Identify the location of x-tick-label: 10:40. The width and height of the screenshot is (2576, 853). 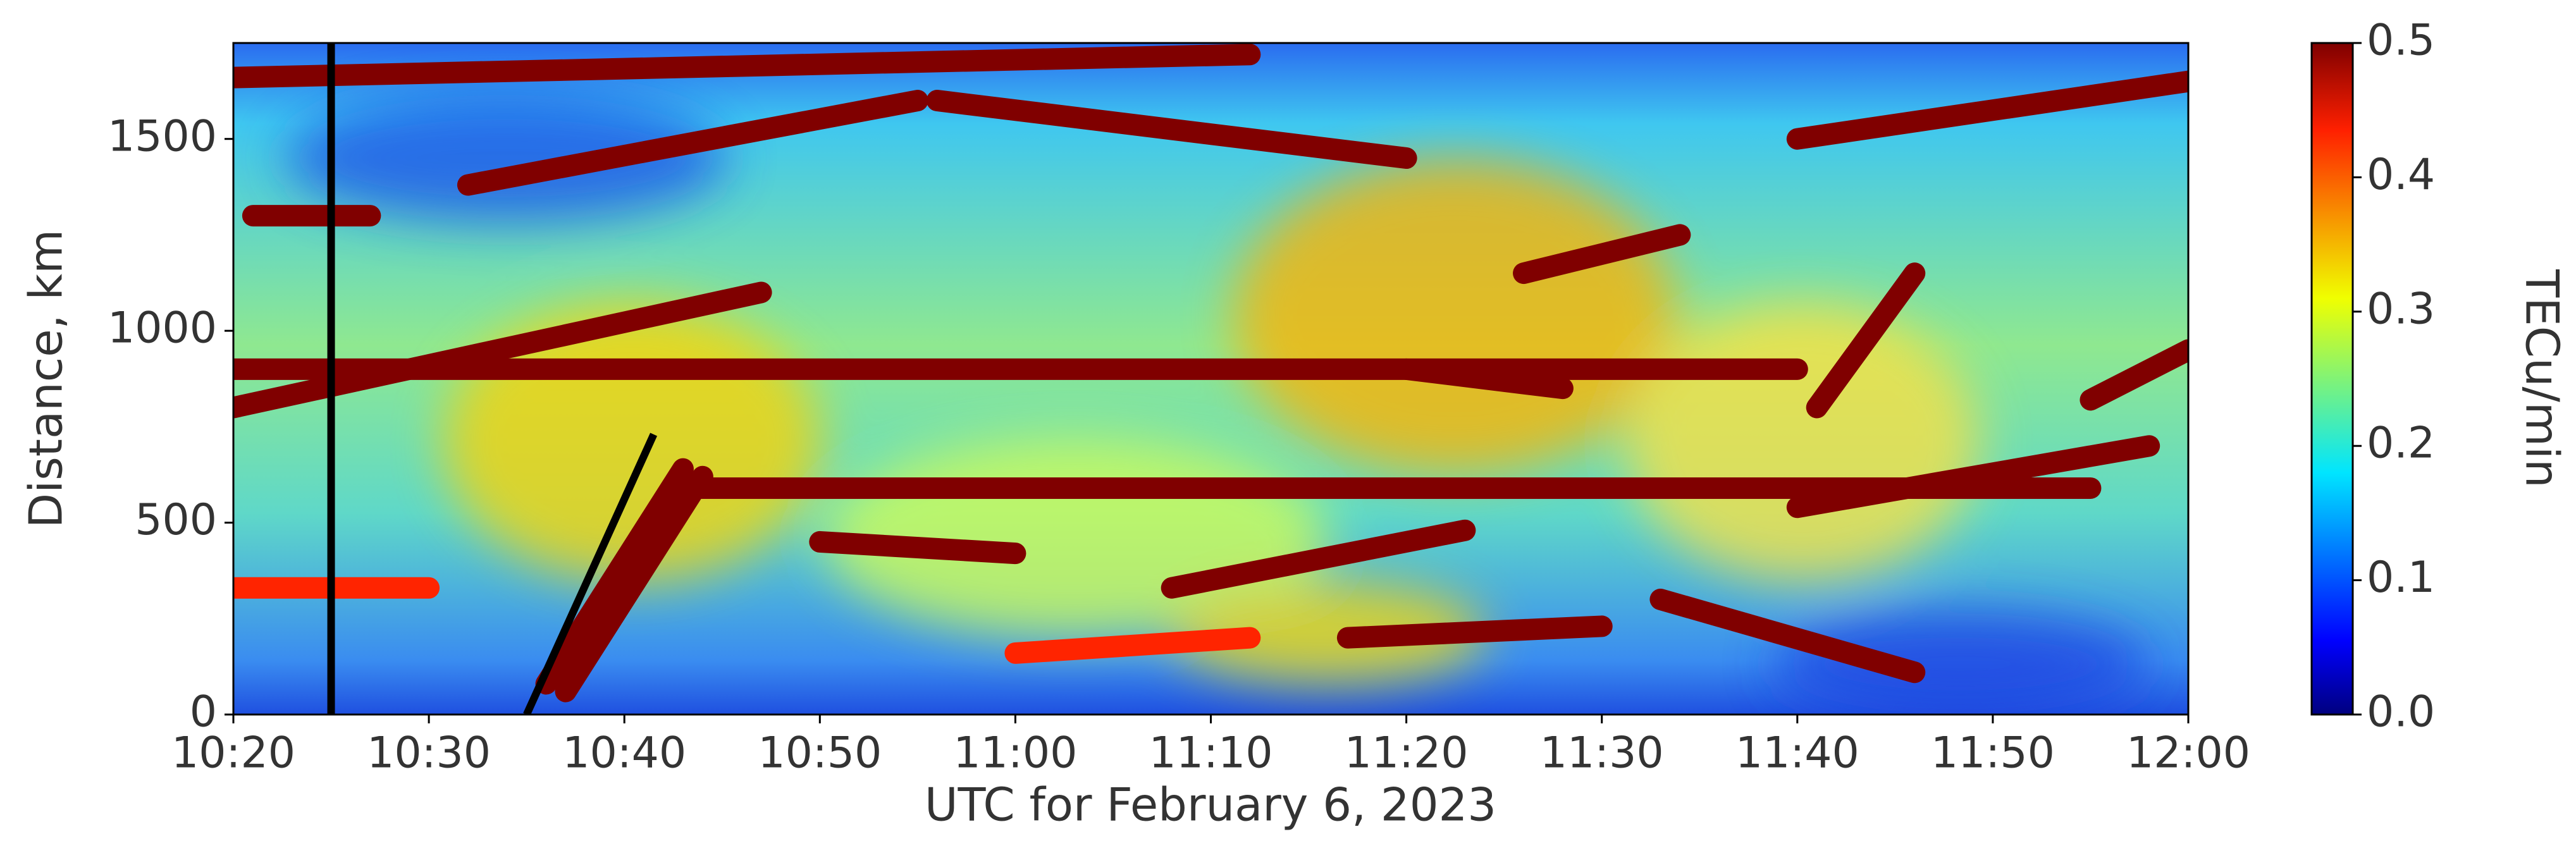
(624, 753).